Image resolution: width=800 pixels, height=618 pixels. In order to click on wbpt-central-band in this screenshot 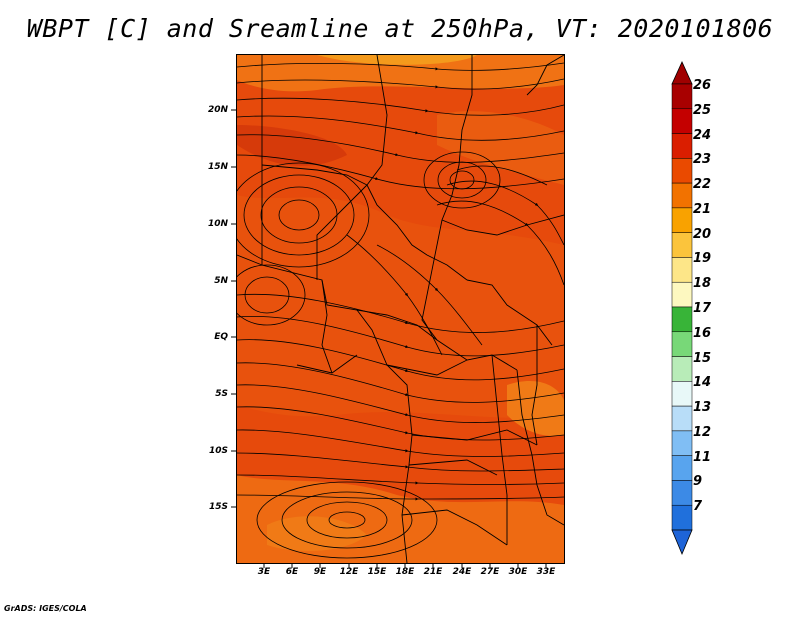, I will do `click(400, 306)`.